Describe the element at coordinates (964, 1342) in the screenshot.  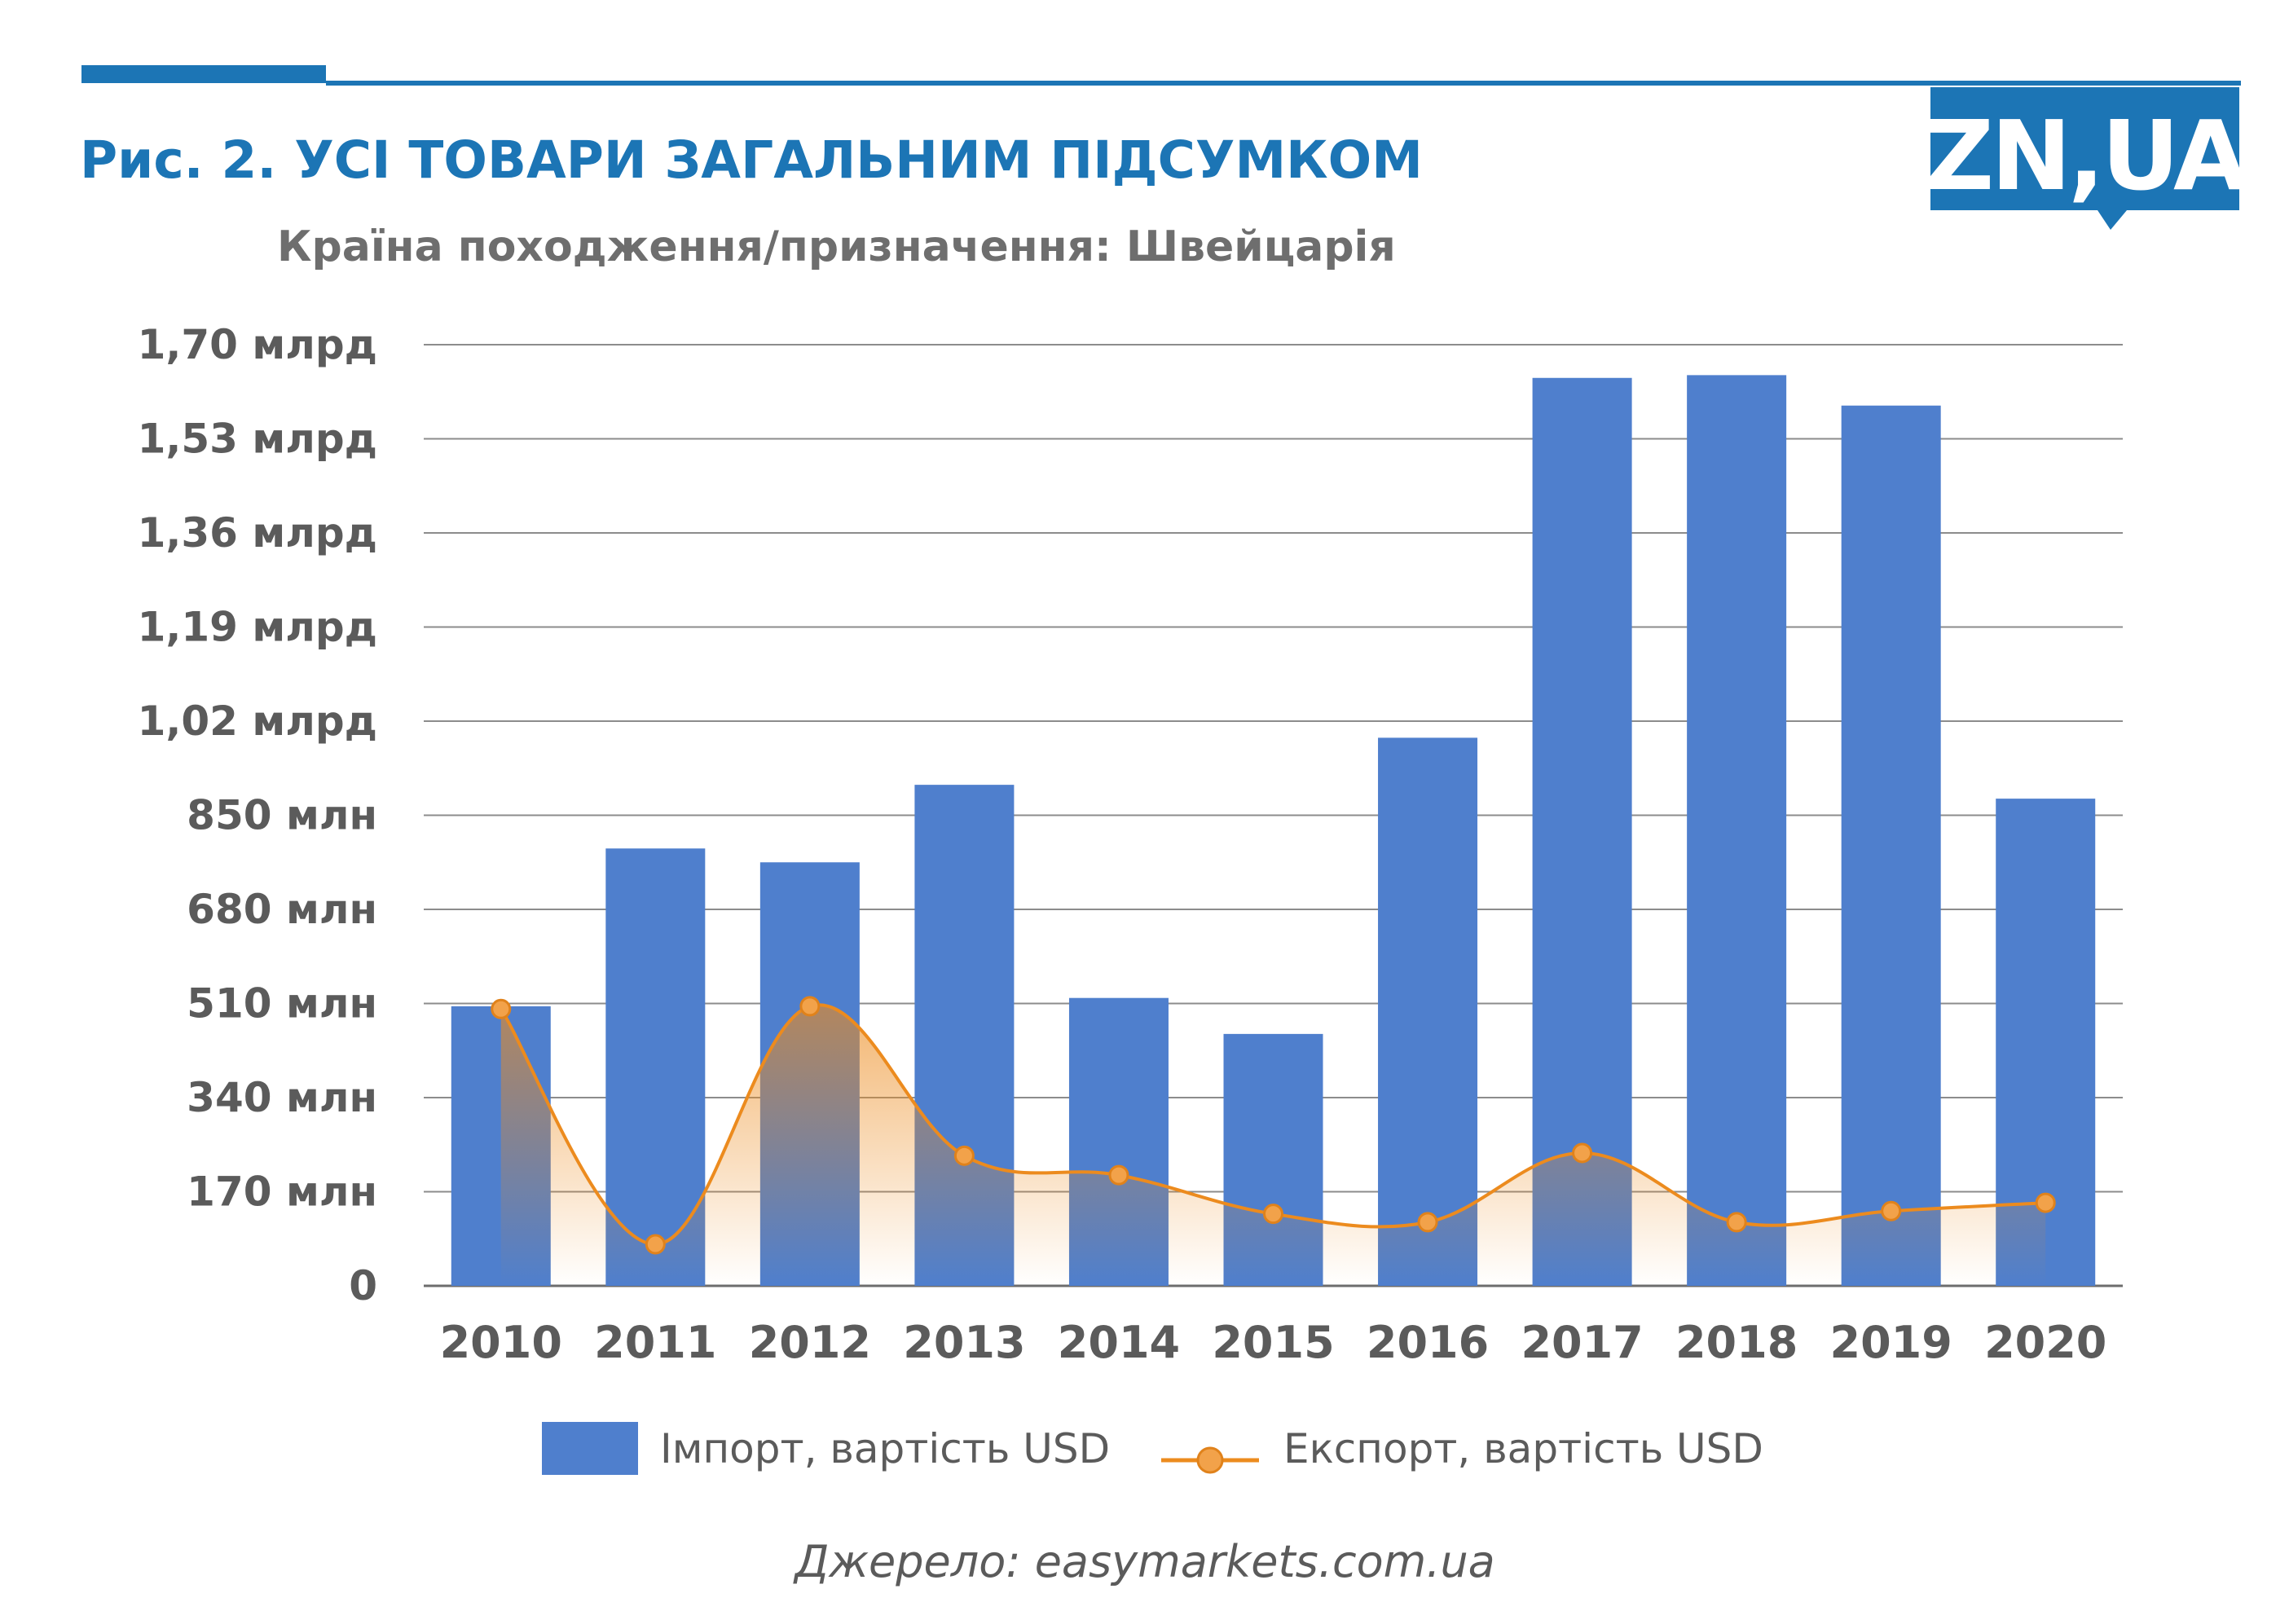
I see `x-tick-label: 2013` at that location.